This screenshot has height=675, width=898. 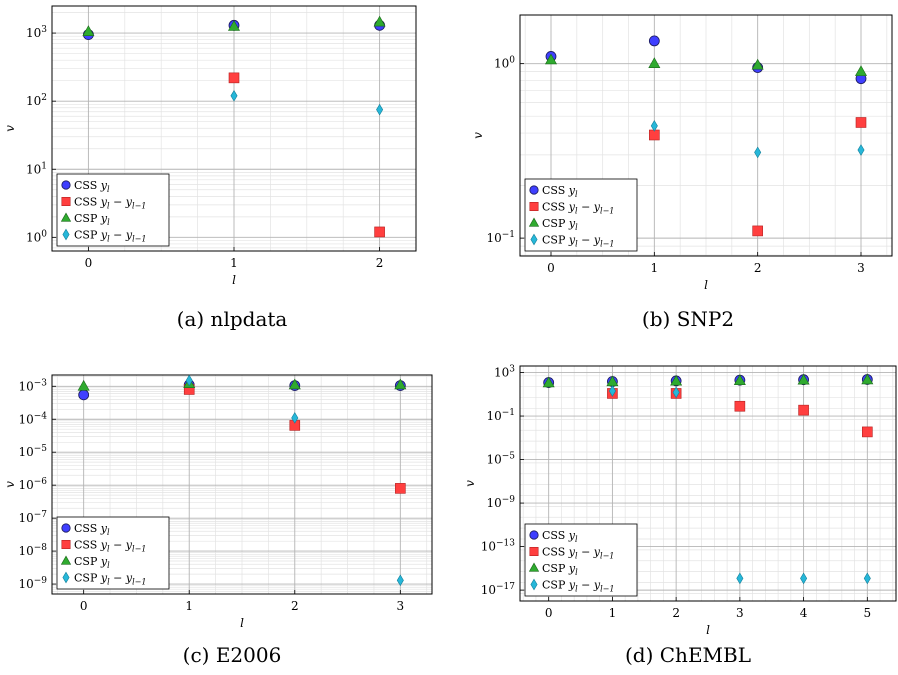 What do you see at coordinates (32, 550) in the screenshot?
I see `y-tick-label: 10⁻⁸` at bounding box center [32, 550].